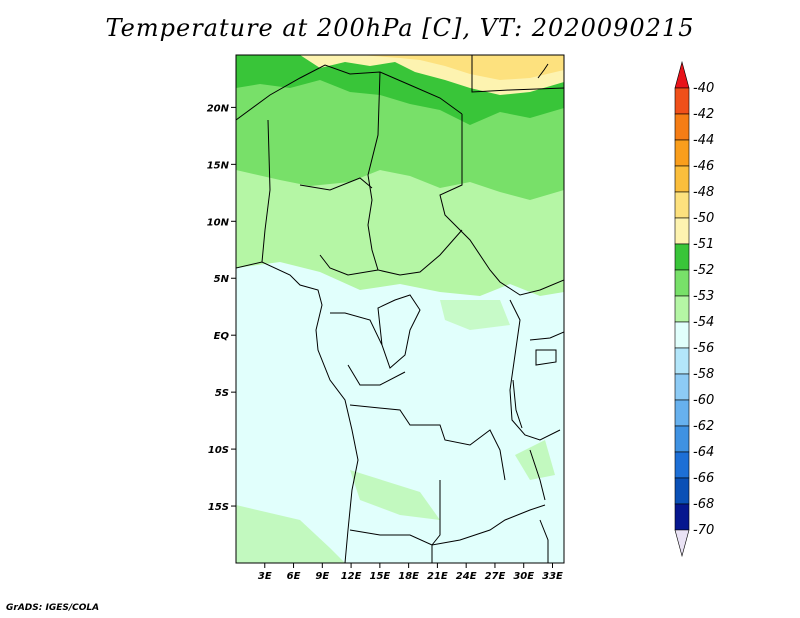  Describe the element at coordinates (703, 140) in the screenshot. I see `colorbar-label: -44` at that location.